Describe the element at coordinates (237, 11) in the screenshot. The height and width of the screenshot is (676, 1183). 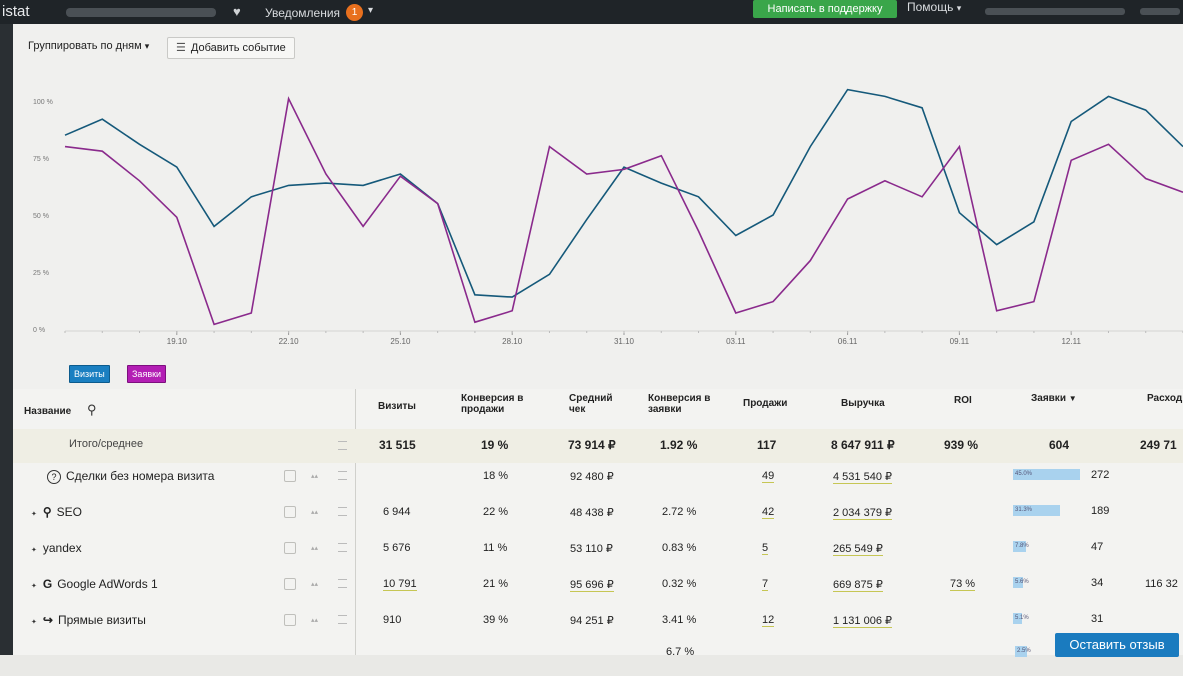
I see `heart-icon: ♥` at that location.